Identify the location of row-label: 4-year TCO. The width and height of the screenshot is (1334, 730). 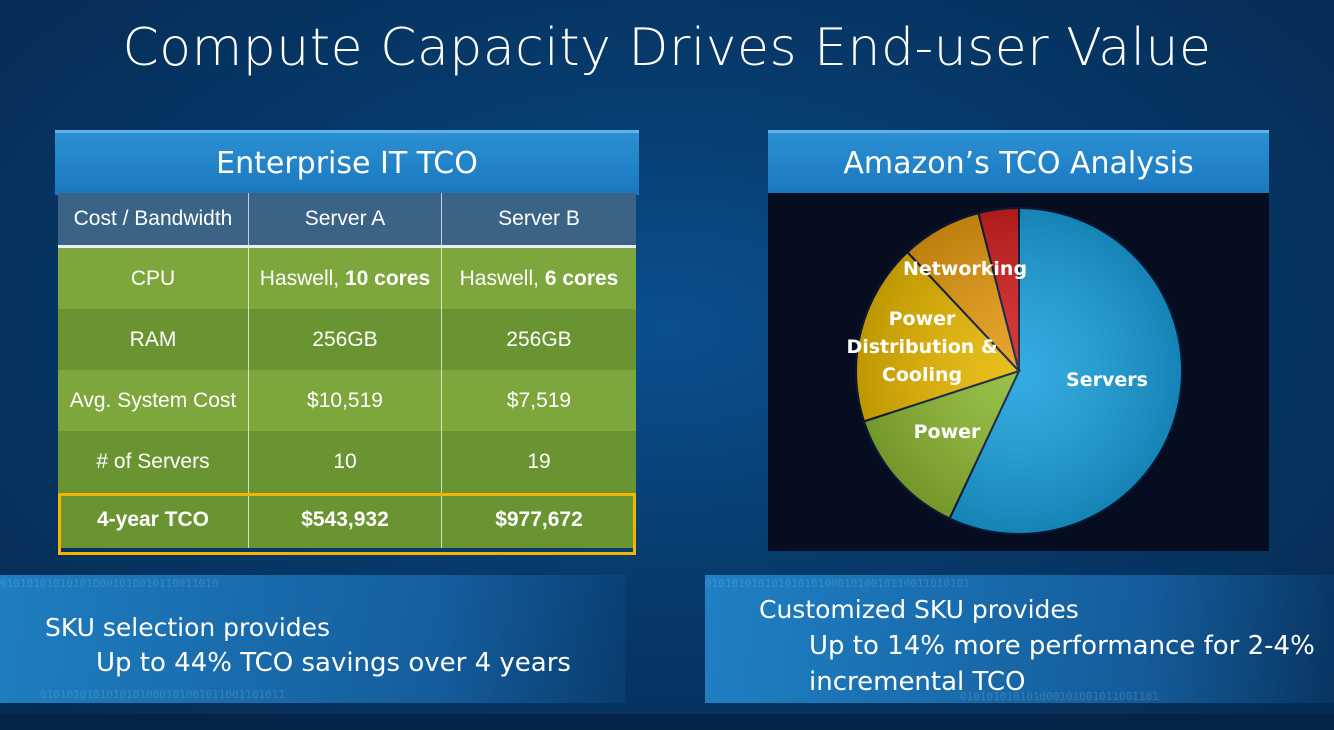
(153, 520).